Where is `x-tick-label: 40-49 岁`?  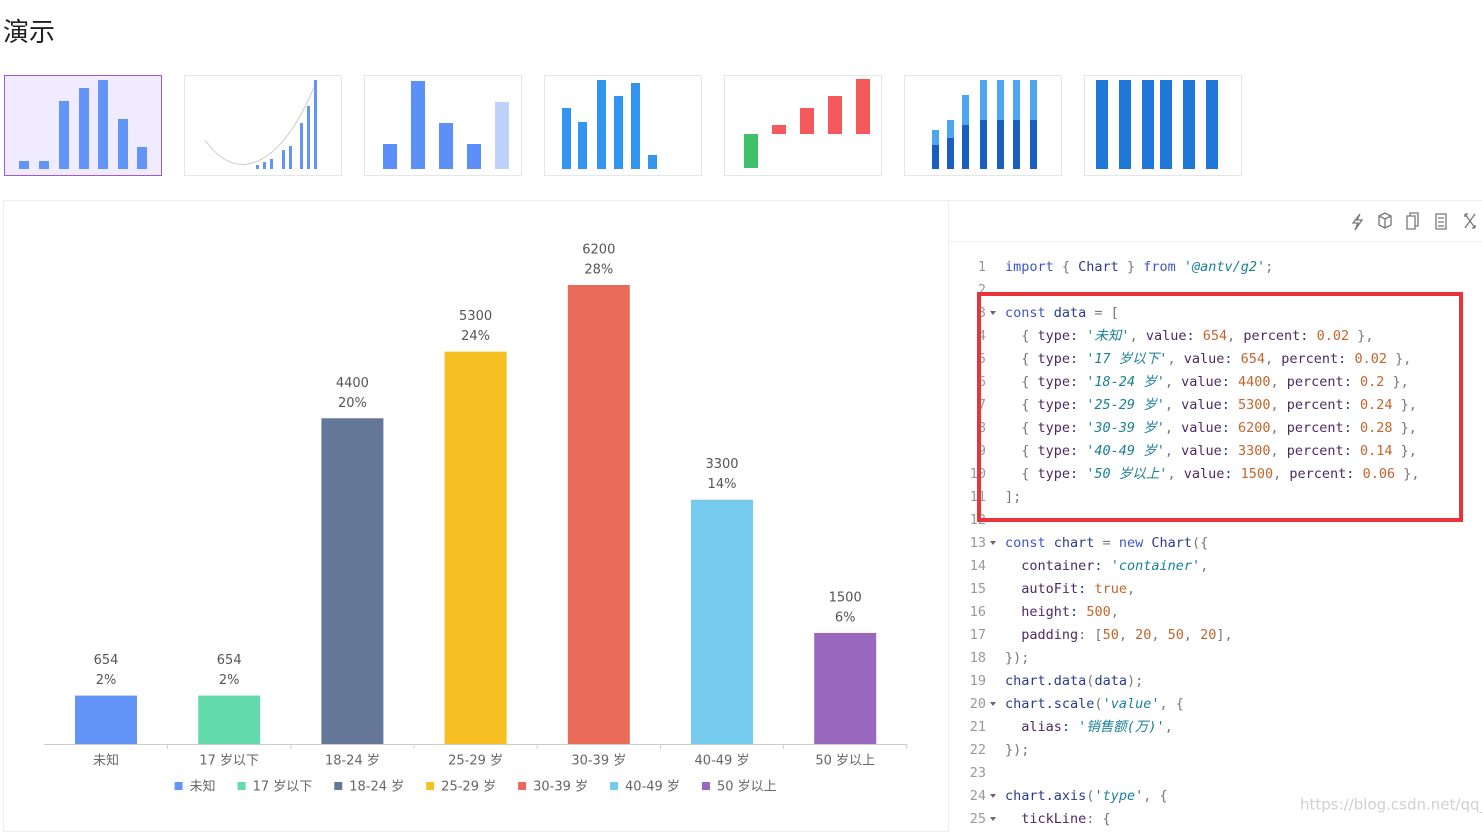 x-tick-label: 40-49 岁 is located at coordinates (722, 761).